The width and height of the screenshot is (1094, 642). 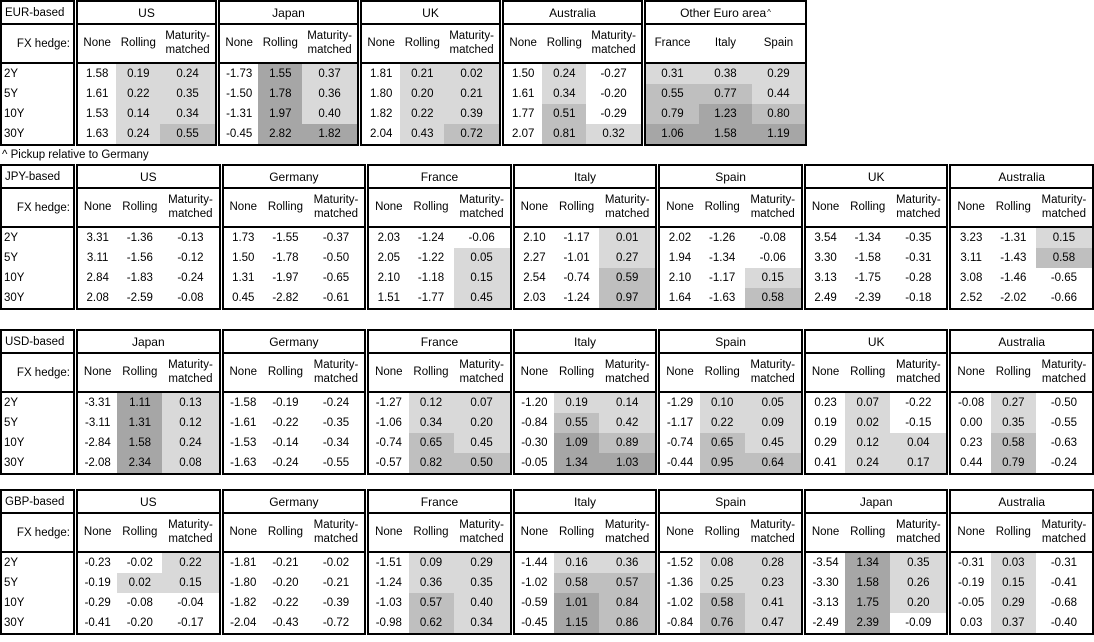 What do you see at coordinates (97, 623) in the screenshot?
I see `value-cell: -0.41` at bounding box center [97, 623].